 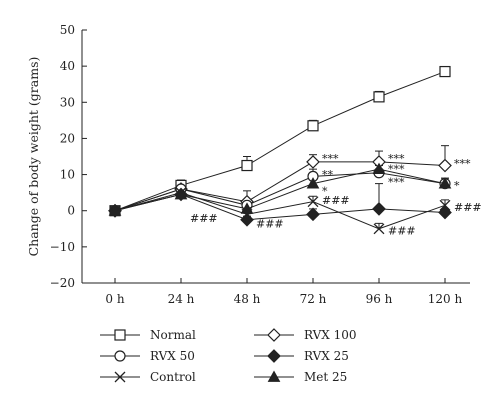 I want to click on y-tick-label: −10, so click(x=62, y=247).